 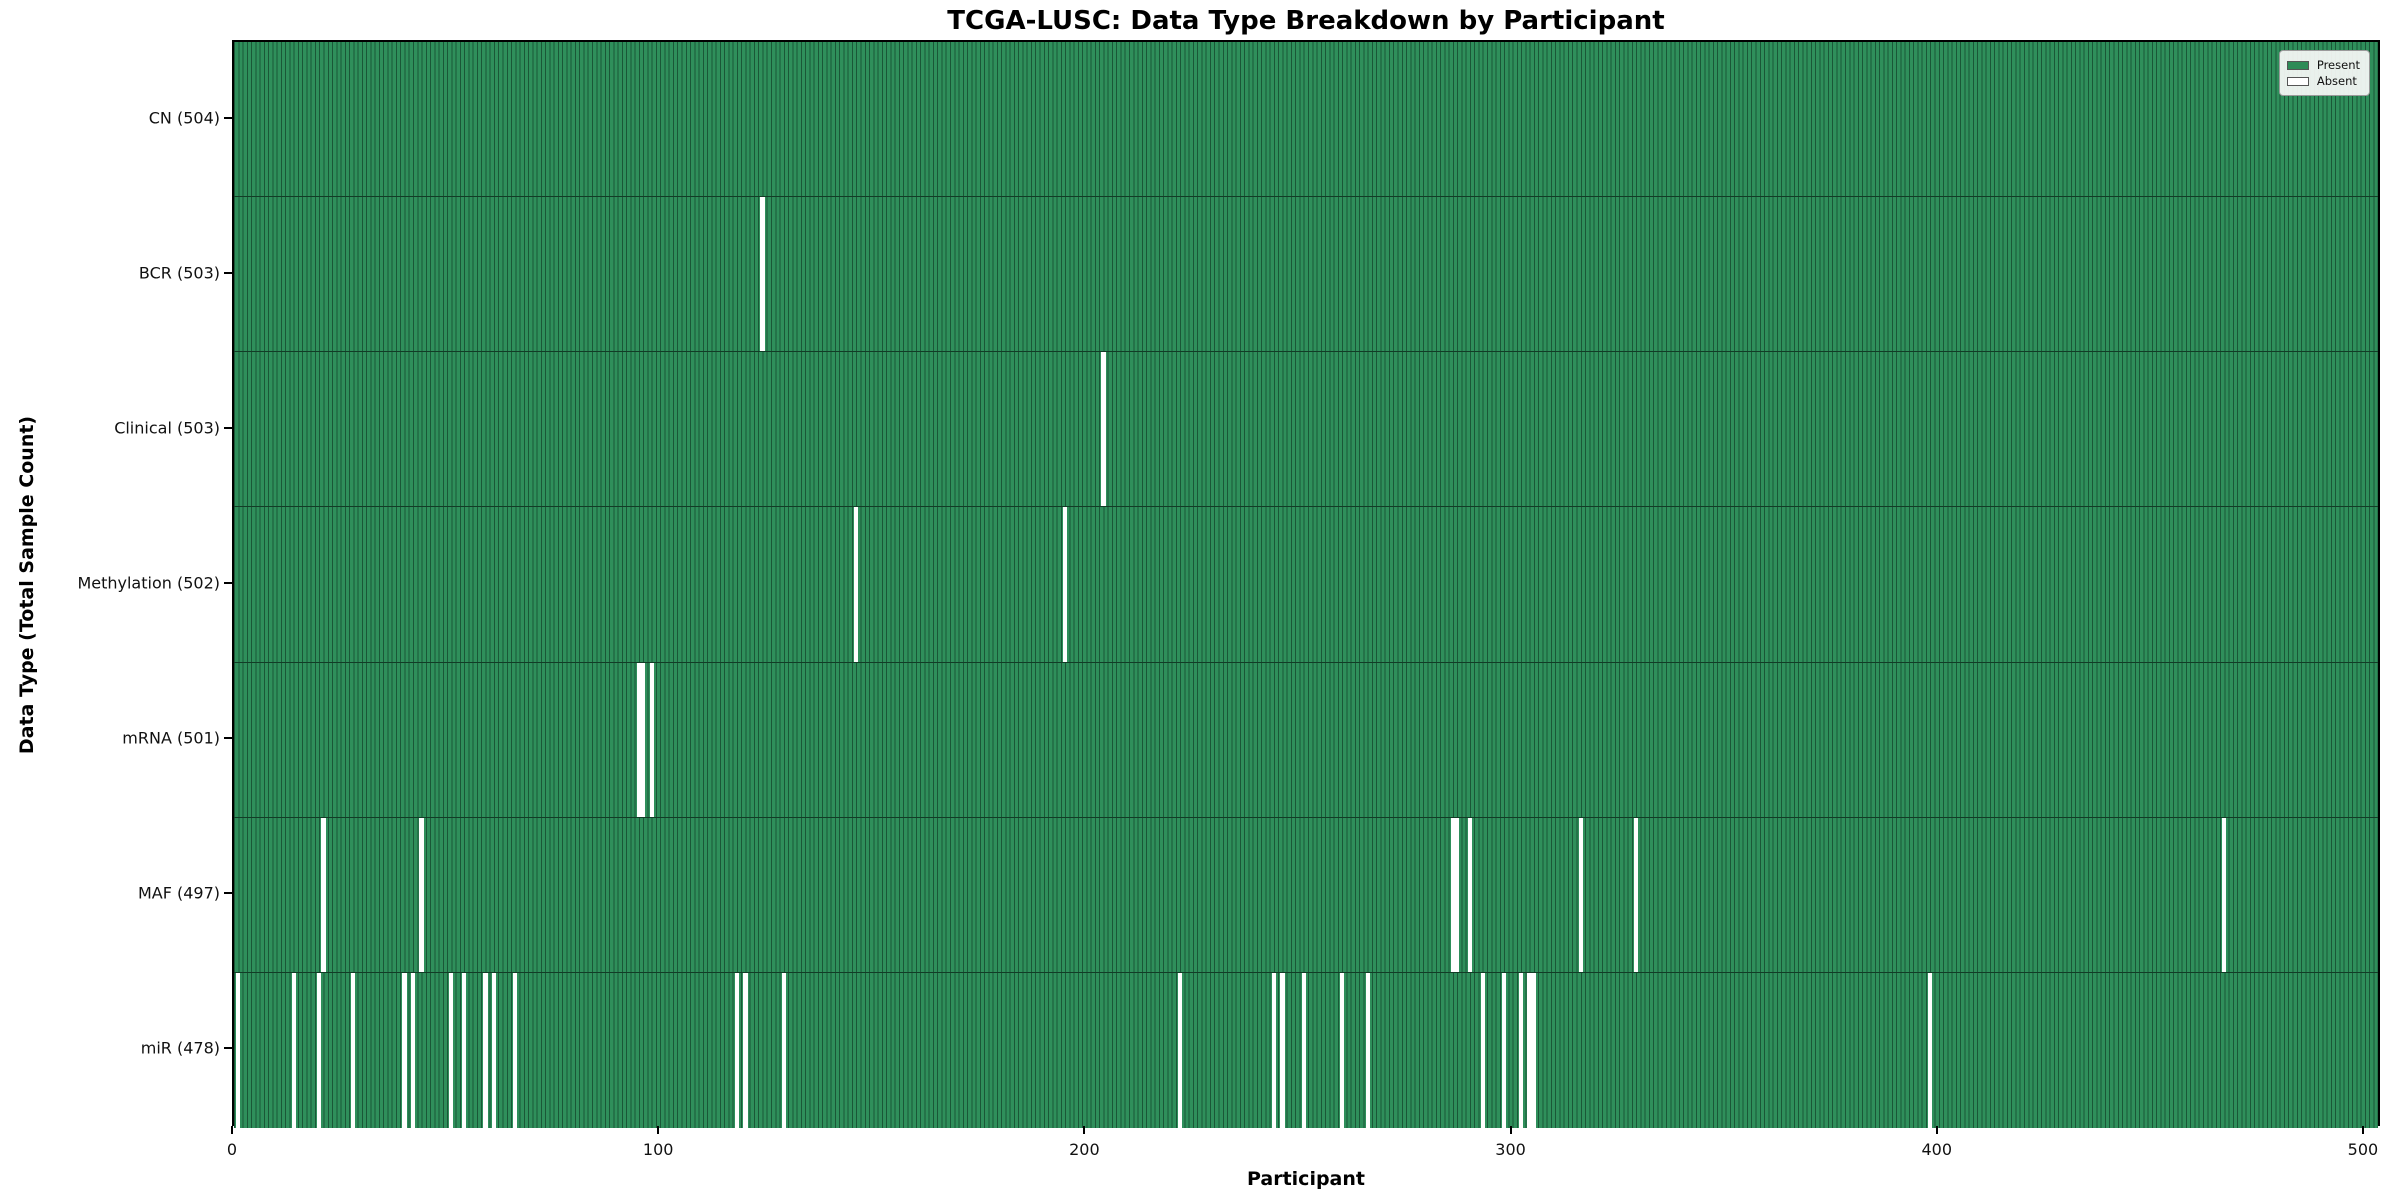 I want to click on row-mRNA, so click(x=1306, y=740).